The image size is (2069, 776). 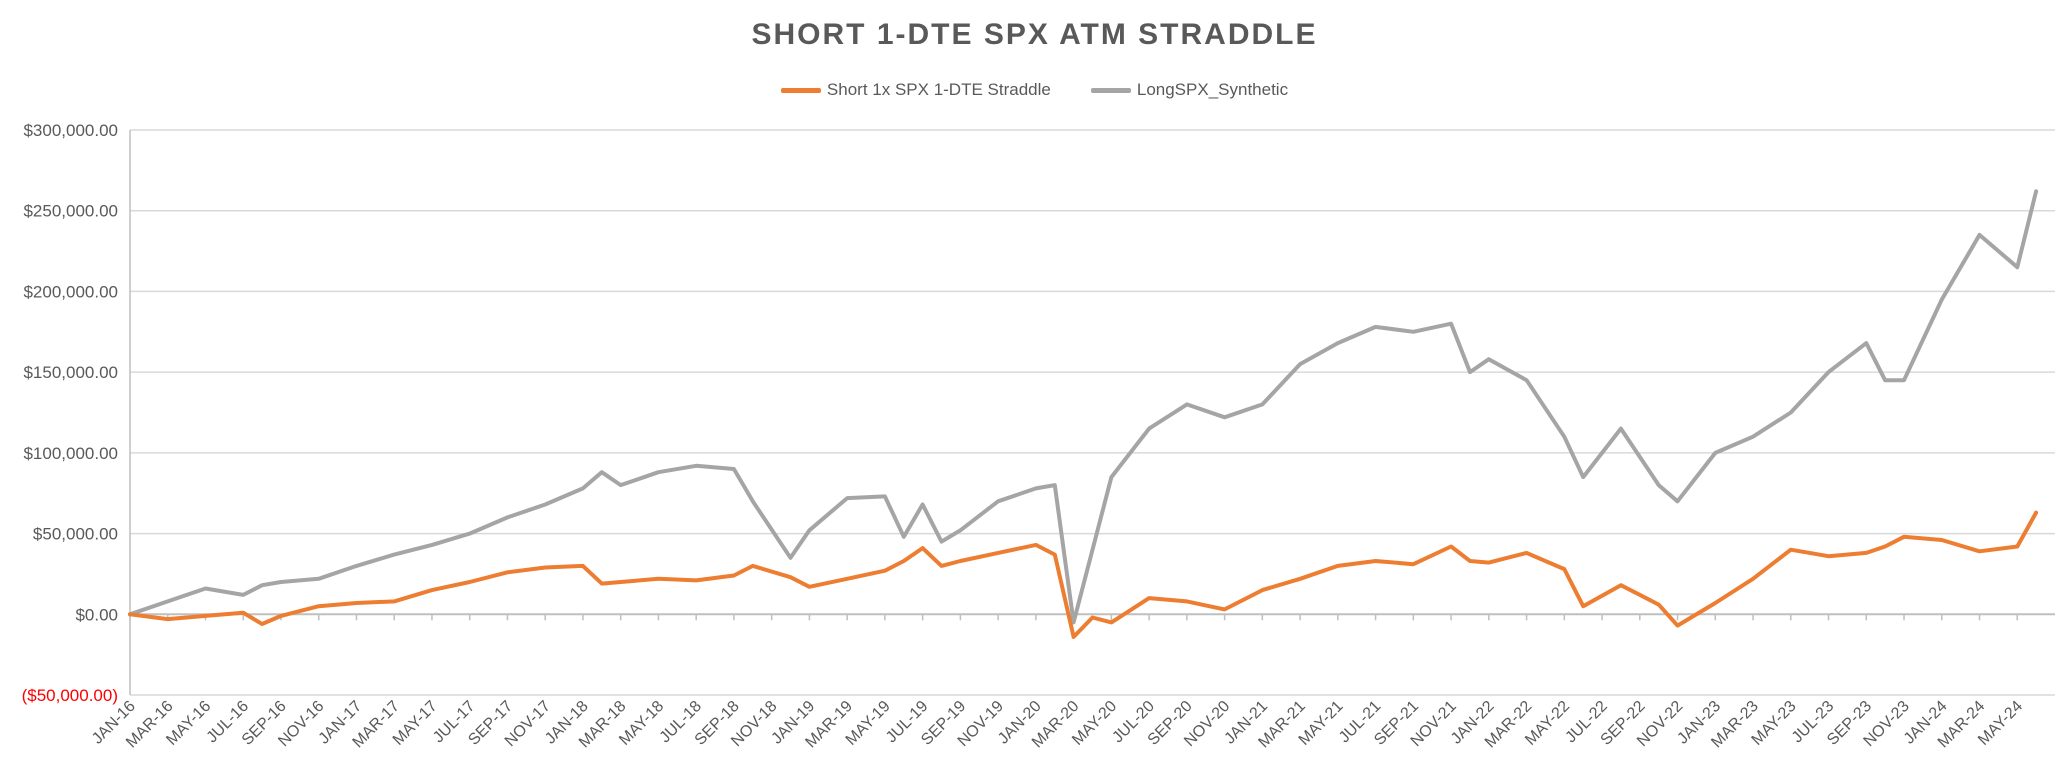 I want to click on legend-item-straddle: Short 1x SPX 1-DTE Straddle, so click(x=915, y=90).